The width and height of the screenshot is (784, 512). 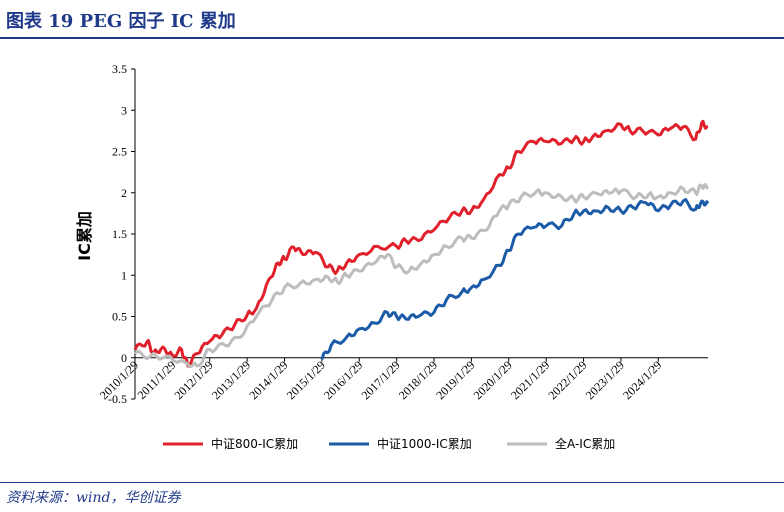 What do you see at coordinates (392, 19) in the screenshot?
I see `figure-header: 图表 19 PEG 因子 IC 累加` at bounding box center [392, 19].